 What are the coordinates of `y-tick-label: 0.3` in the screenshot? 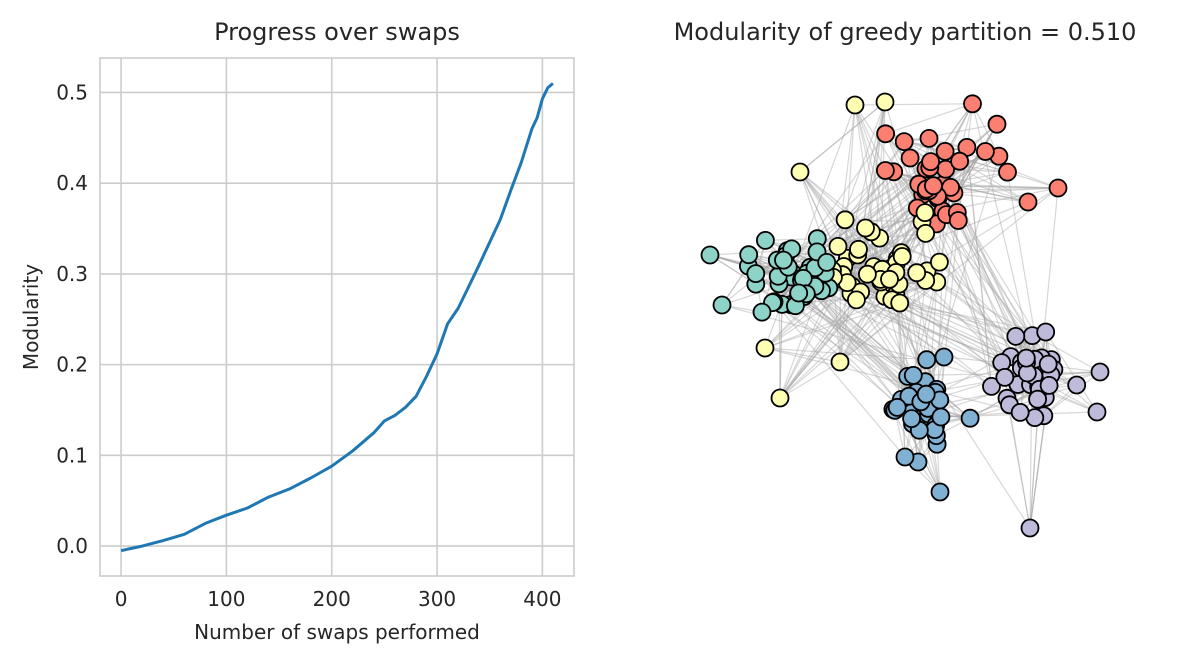 It's located at (72, 274).